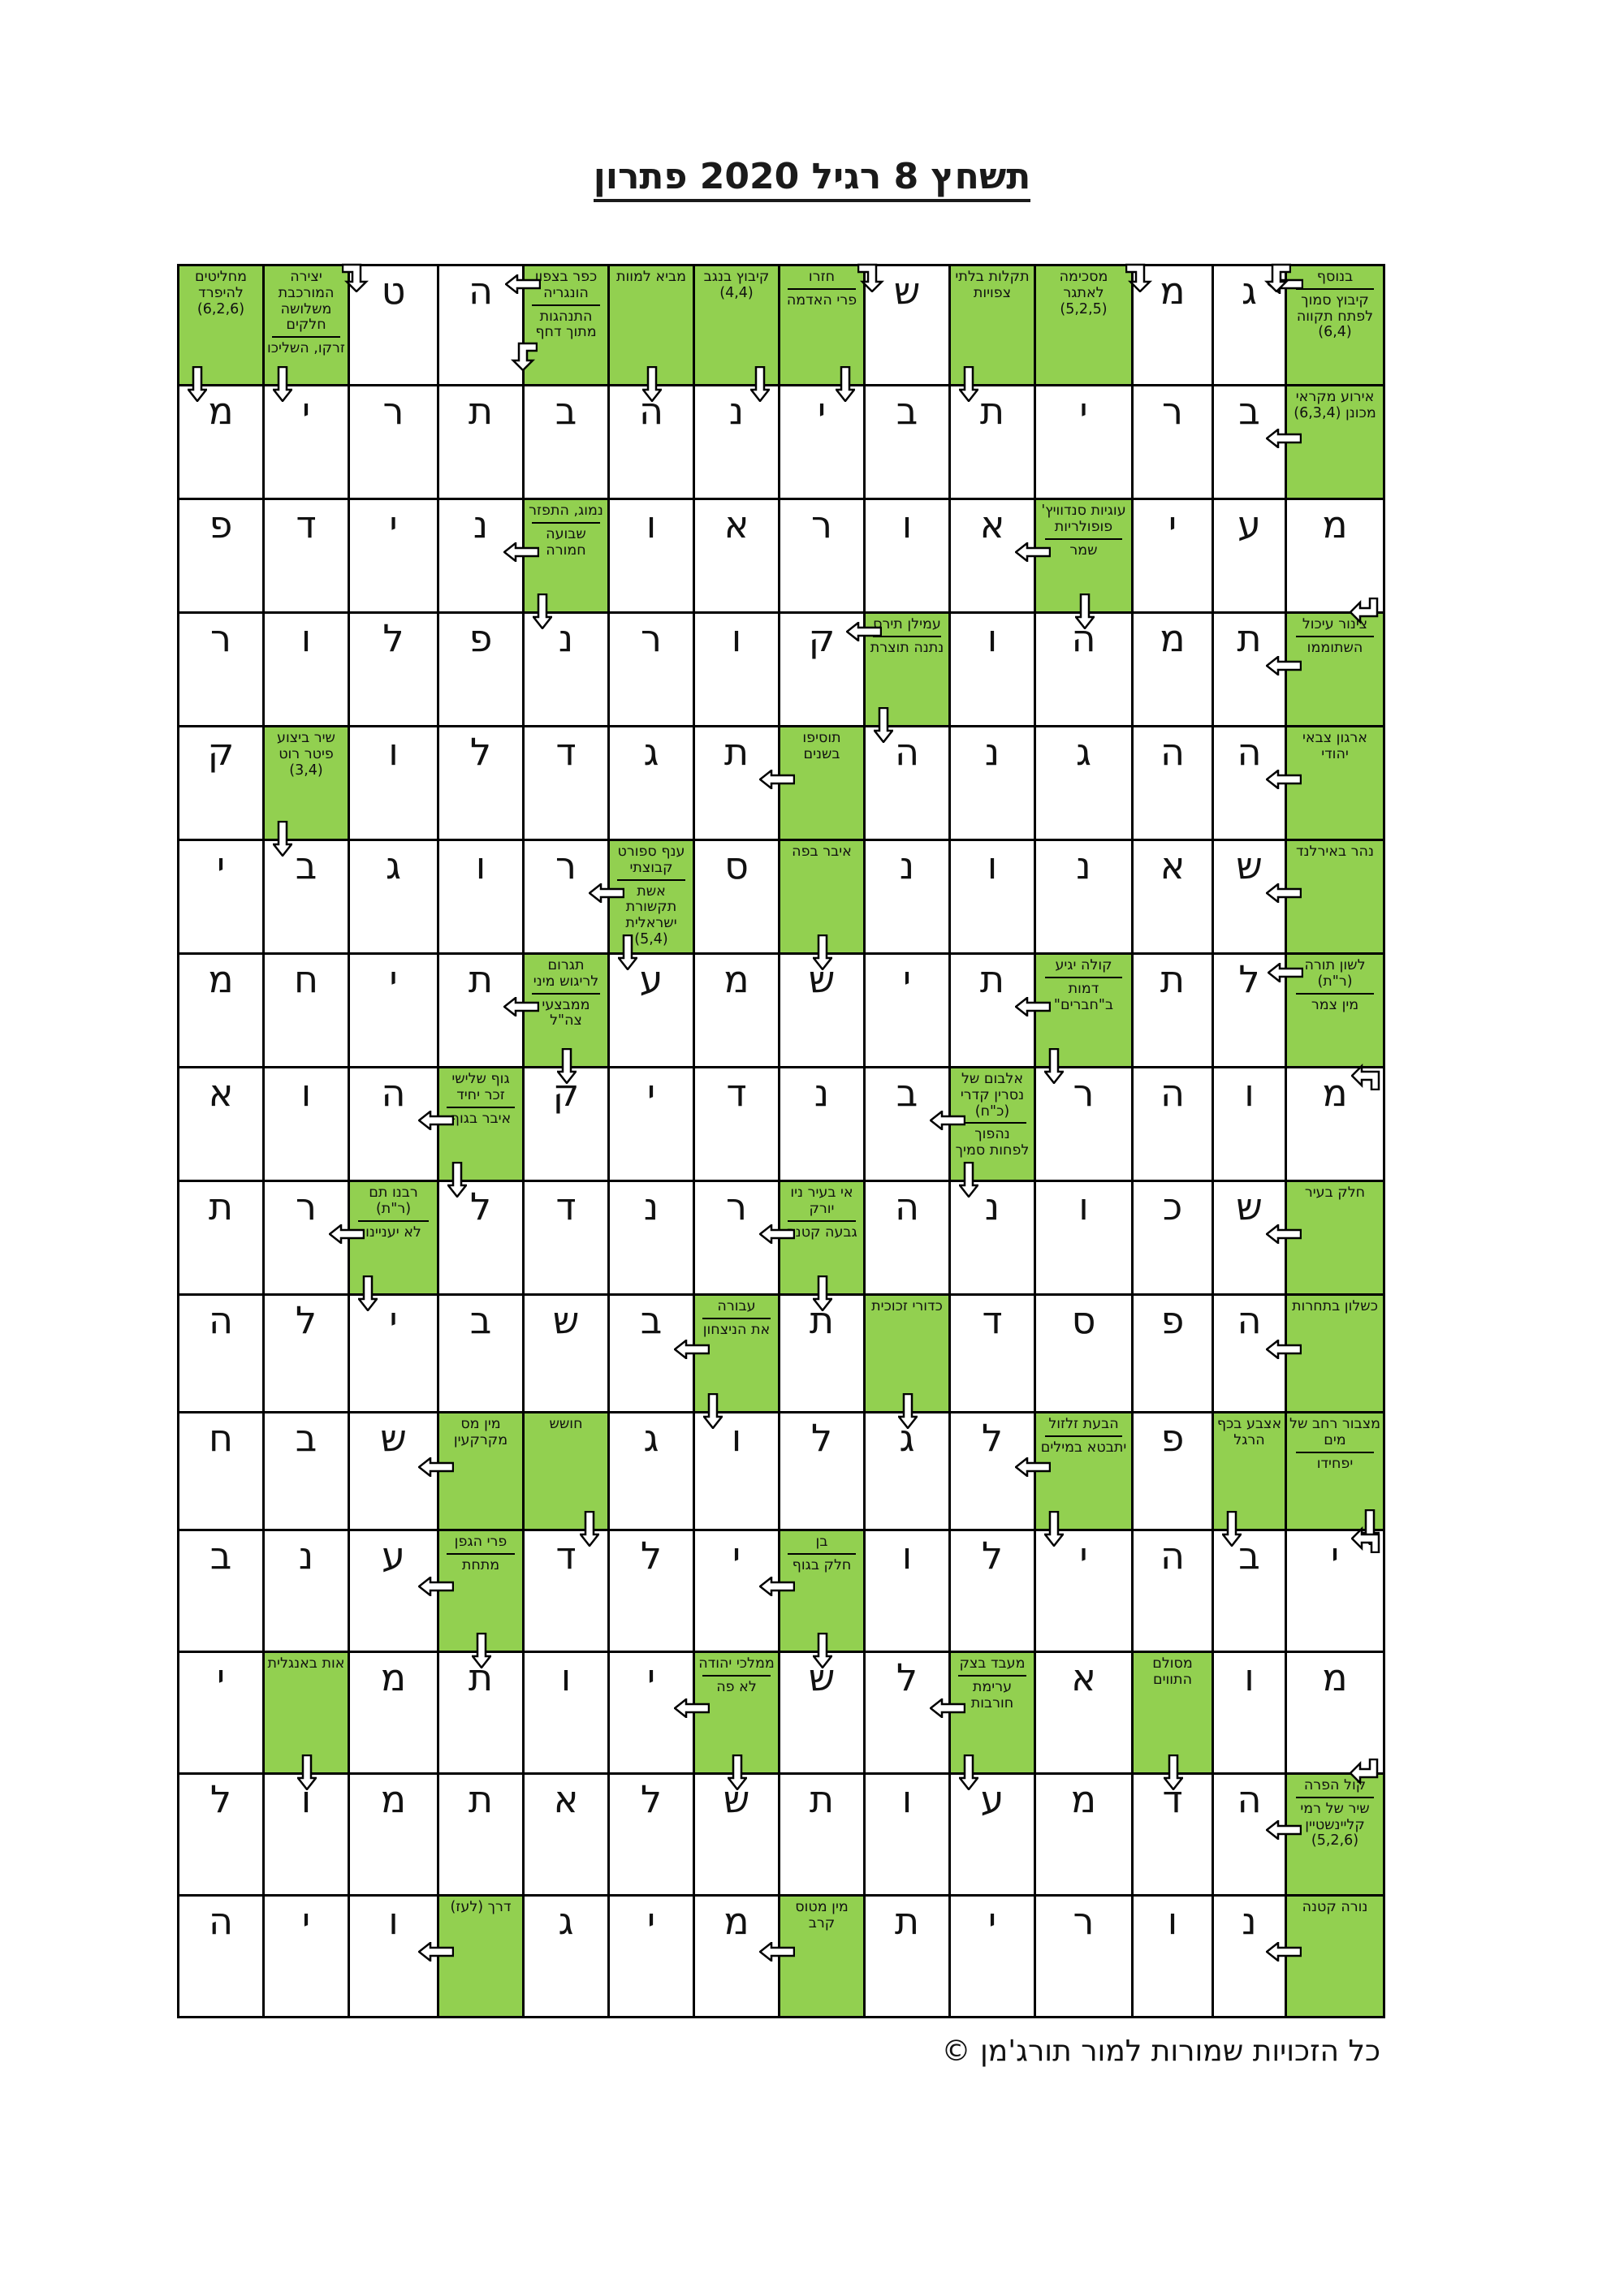 The width and height of the screenshot is (1624, 2296). I want to click on solution-letter: א, so click(992, 524).